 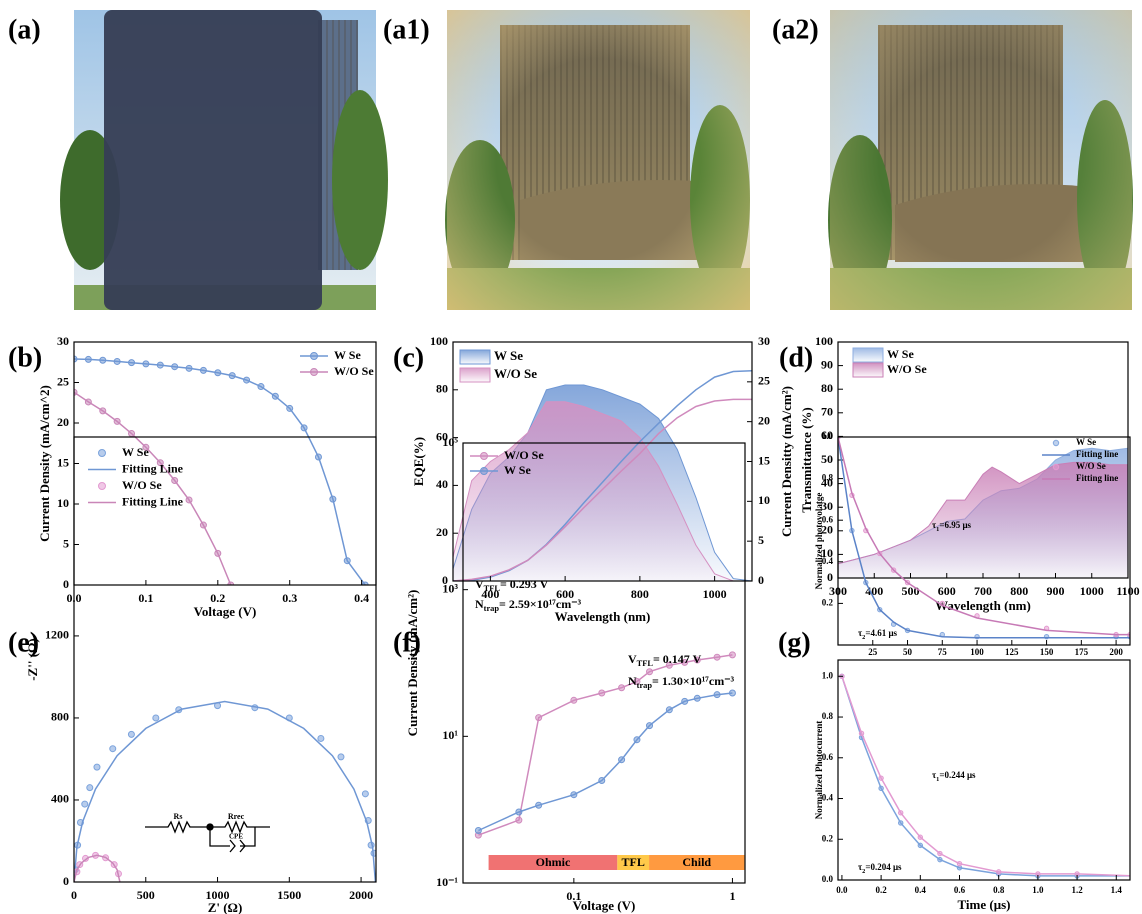 I want to click on annotation-text: =4.61 μs, so click(x=881, y=633).